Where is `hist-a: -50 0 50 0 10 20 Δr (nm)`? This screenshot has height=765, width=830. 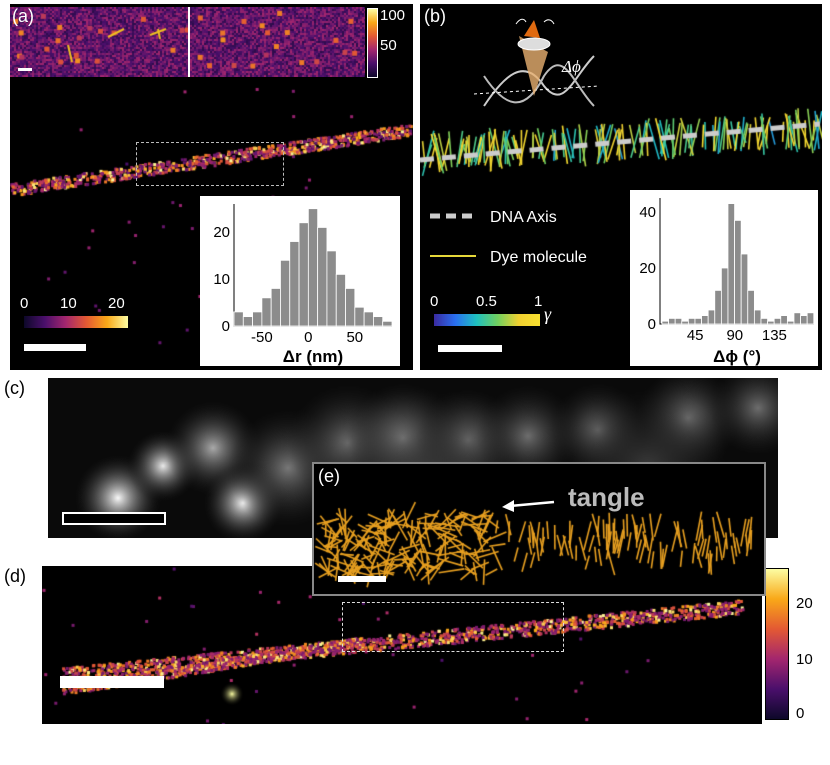 hist-a: -50 0 50 0 10 20 Δr (nm) is located at coordinates (303, 285).